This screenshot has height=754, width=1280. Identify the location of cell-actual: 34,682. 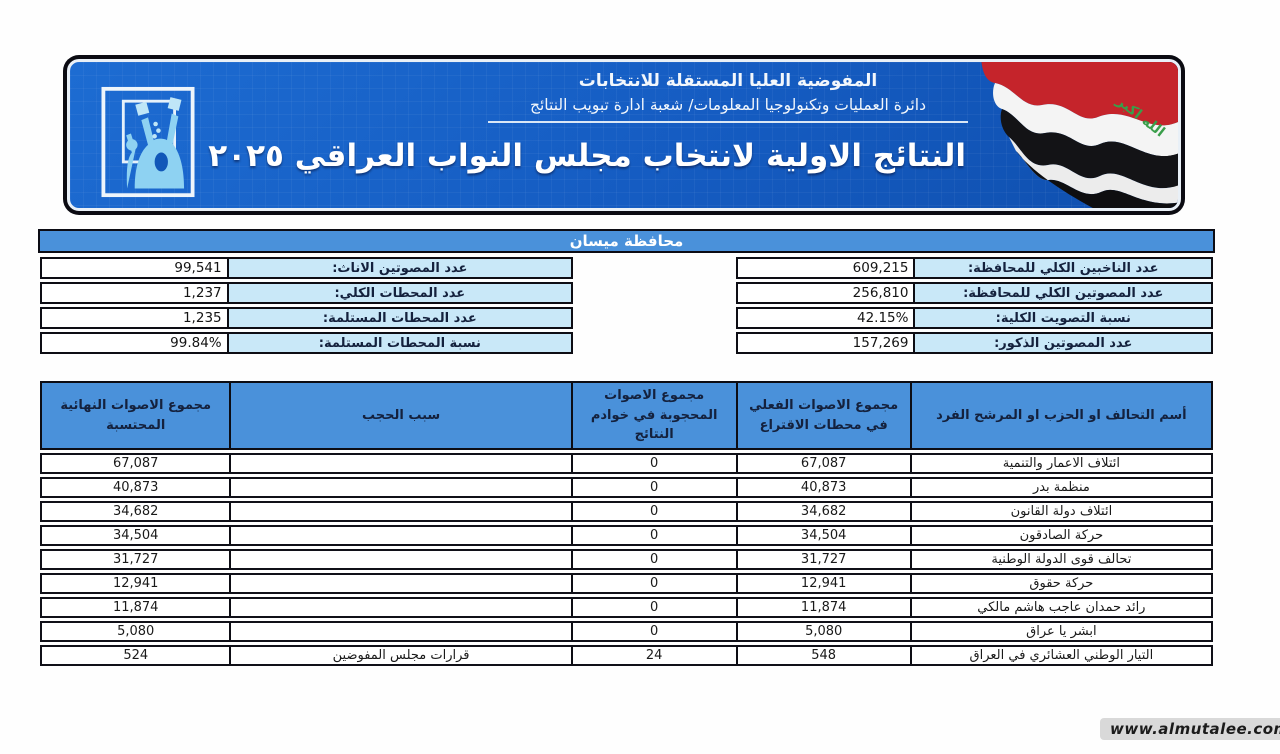
(825, 511).